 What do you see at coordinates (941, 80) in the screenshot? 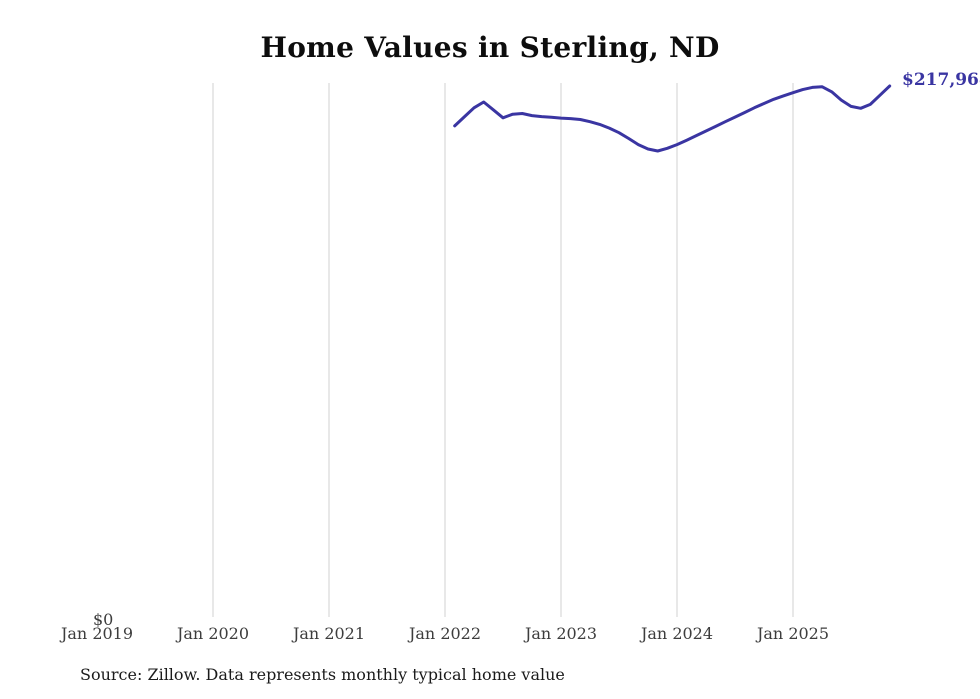
I see `latest-value-label: $217,968` at bounding box center [941, 80].